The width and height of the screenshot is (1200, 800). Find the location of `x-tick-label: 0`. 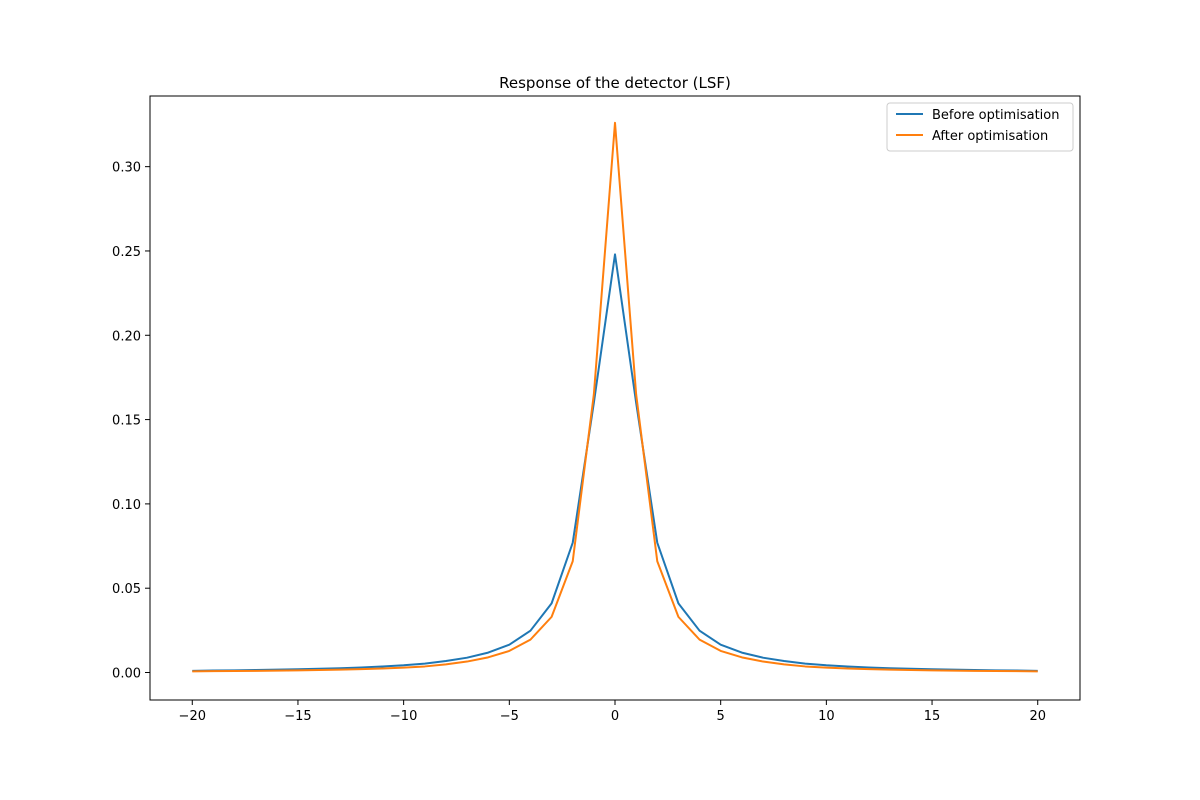

x-tick-label: 0 is located at coordinates (615, 716).